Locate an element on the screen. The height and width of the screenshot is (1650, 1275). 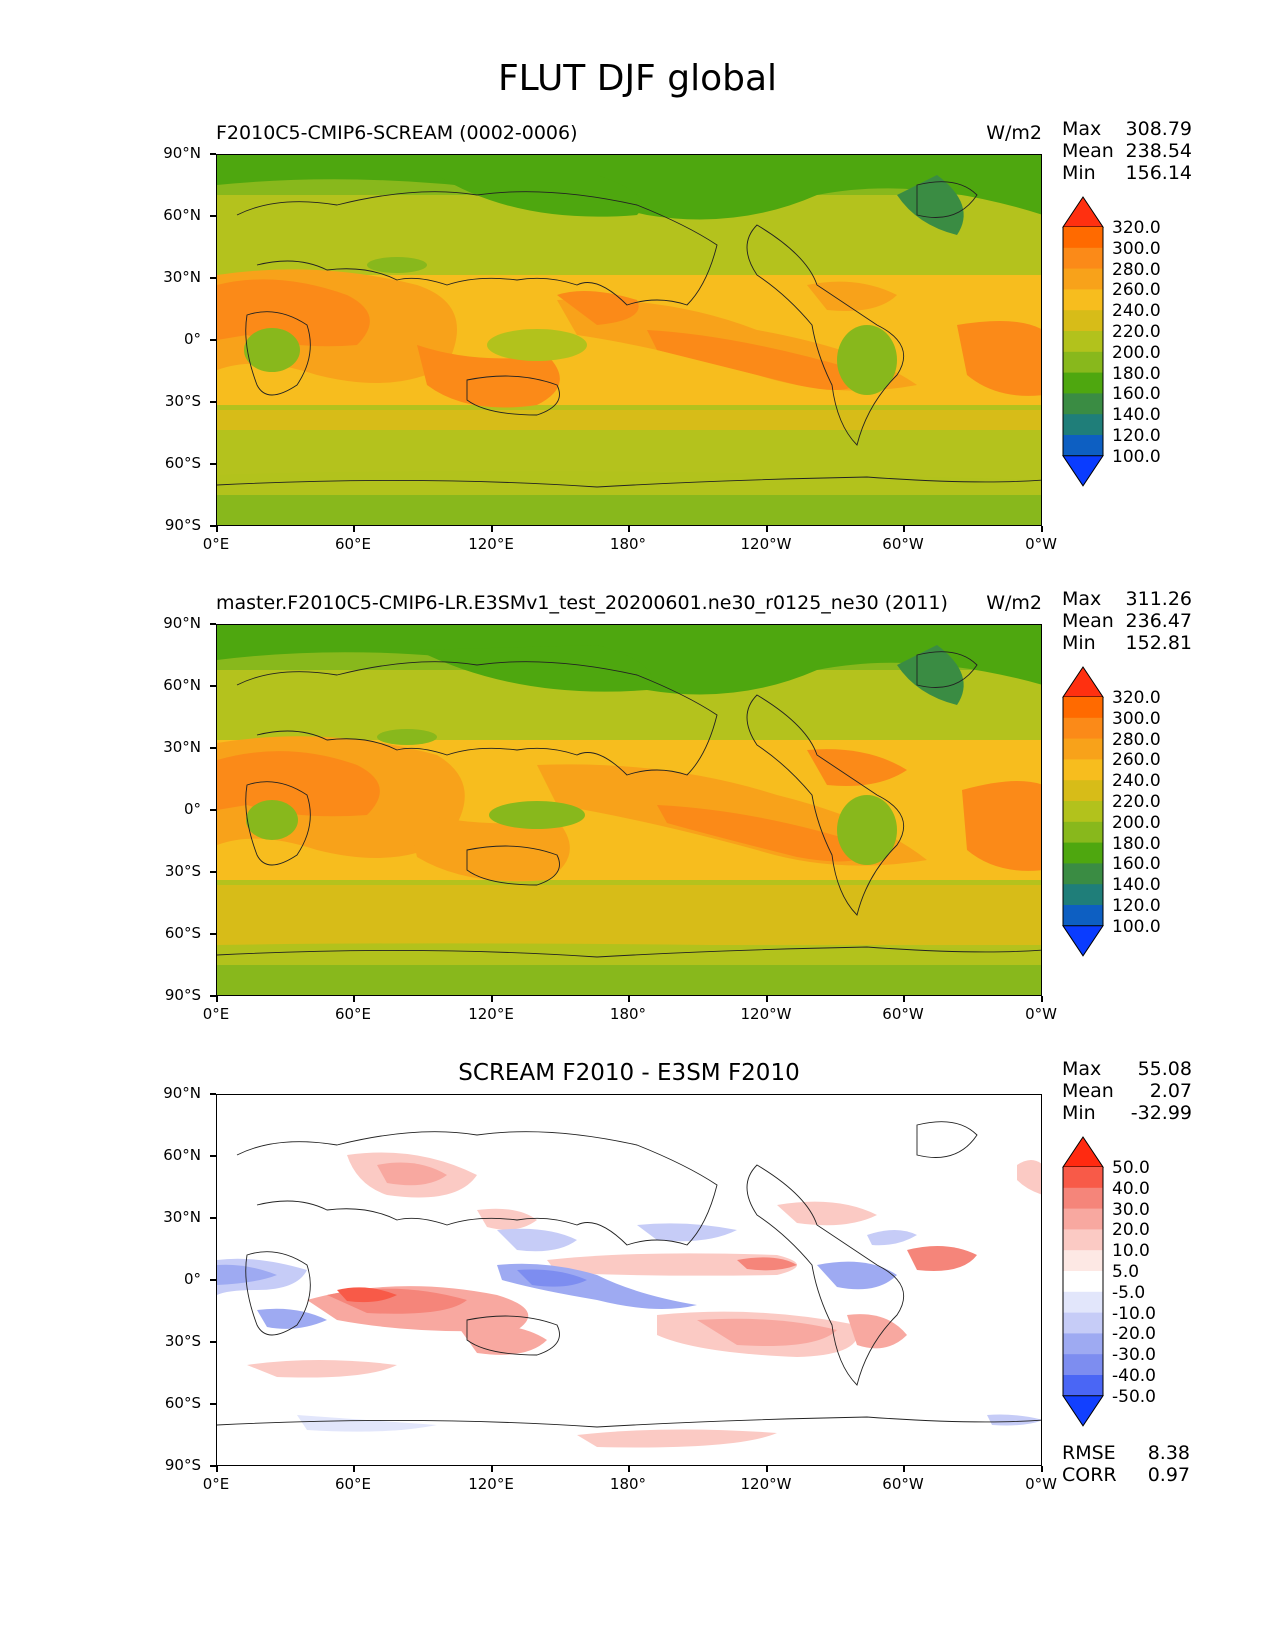
figure-title: FLUT DJF global is located at coordinates (637, 78).